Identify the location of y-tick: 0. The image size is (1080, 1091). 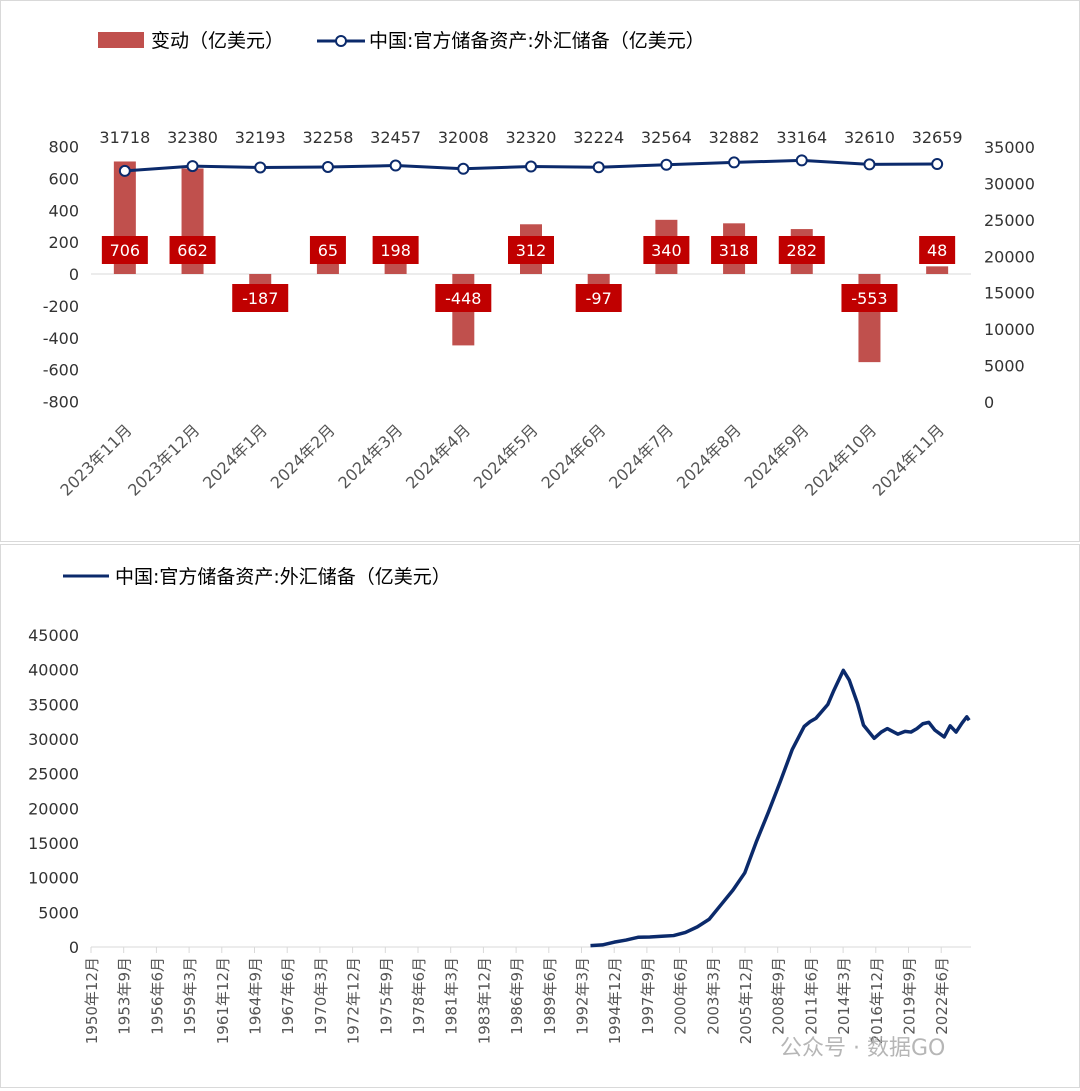
(74, 947).